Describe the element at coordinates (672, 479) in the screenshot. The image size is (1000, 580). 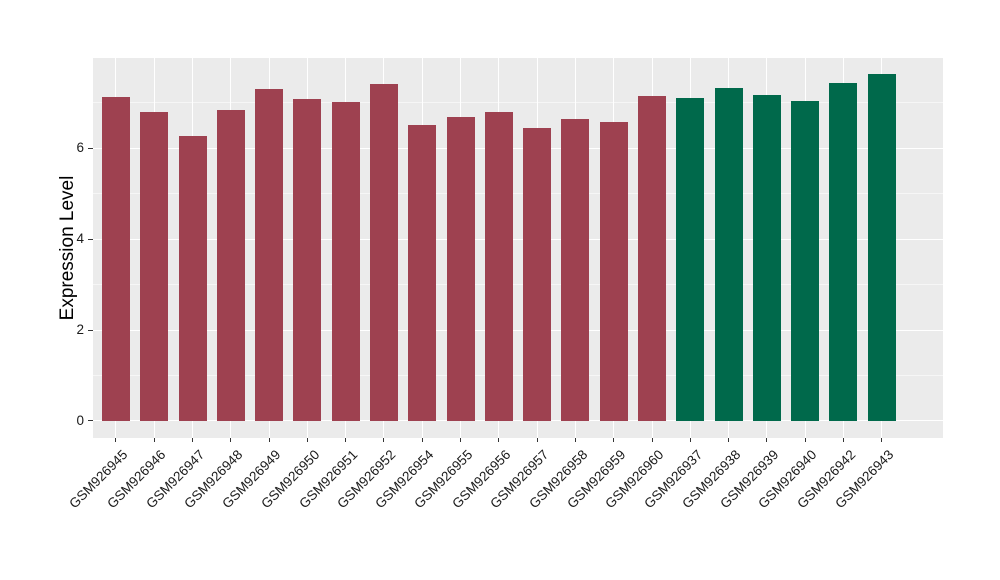
I see `x-tick-label: GSM926937` at that location.